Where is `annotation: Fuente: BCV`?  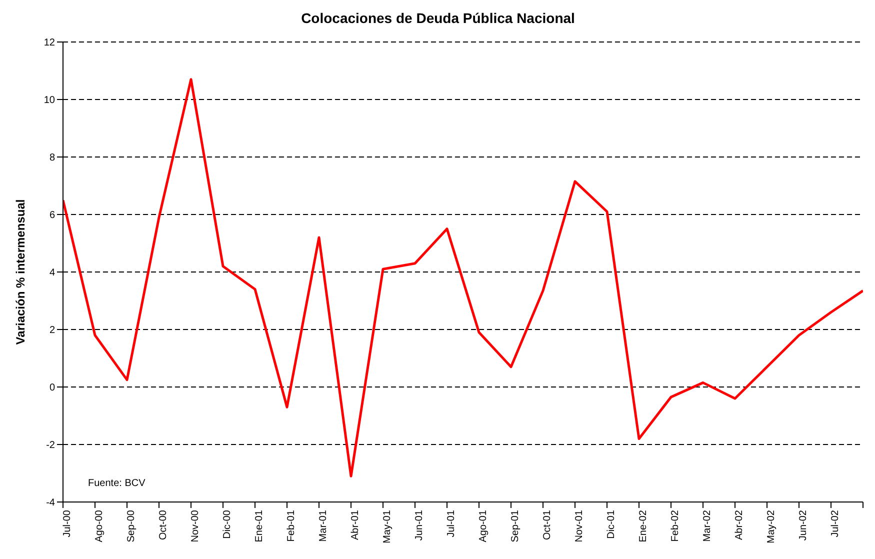 annotation: Fuente: BCV is located at coordinates (117, 483).